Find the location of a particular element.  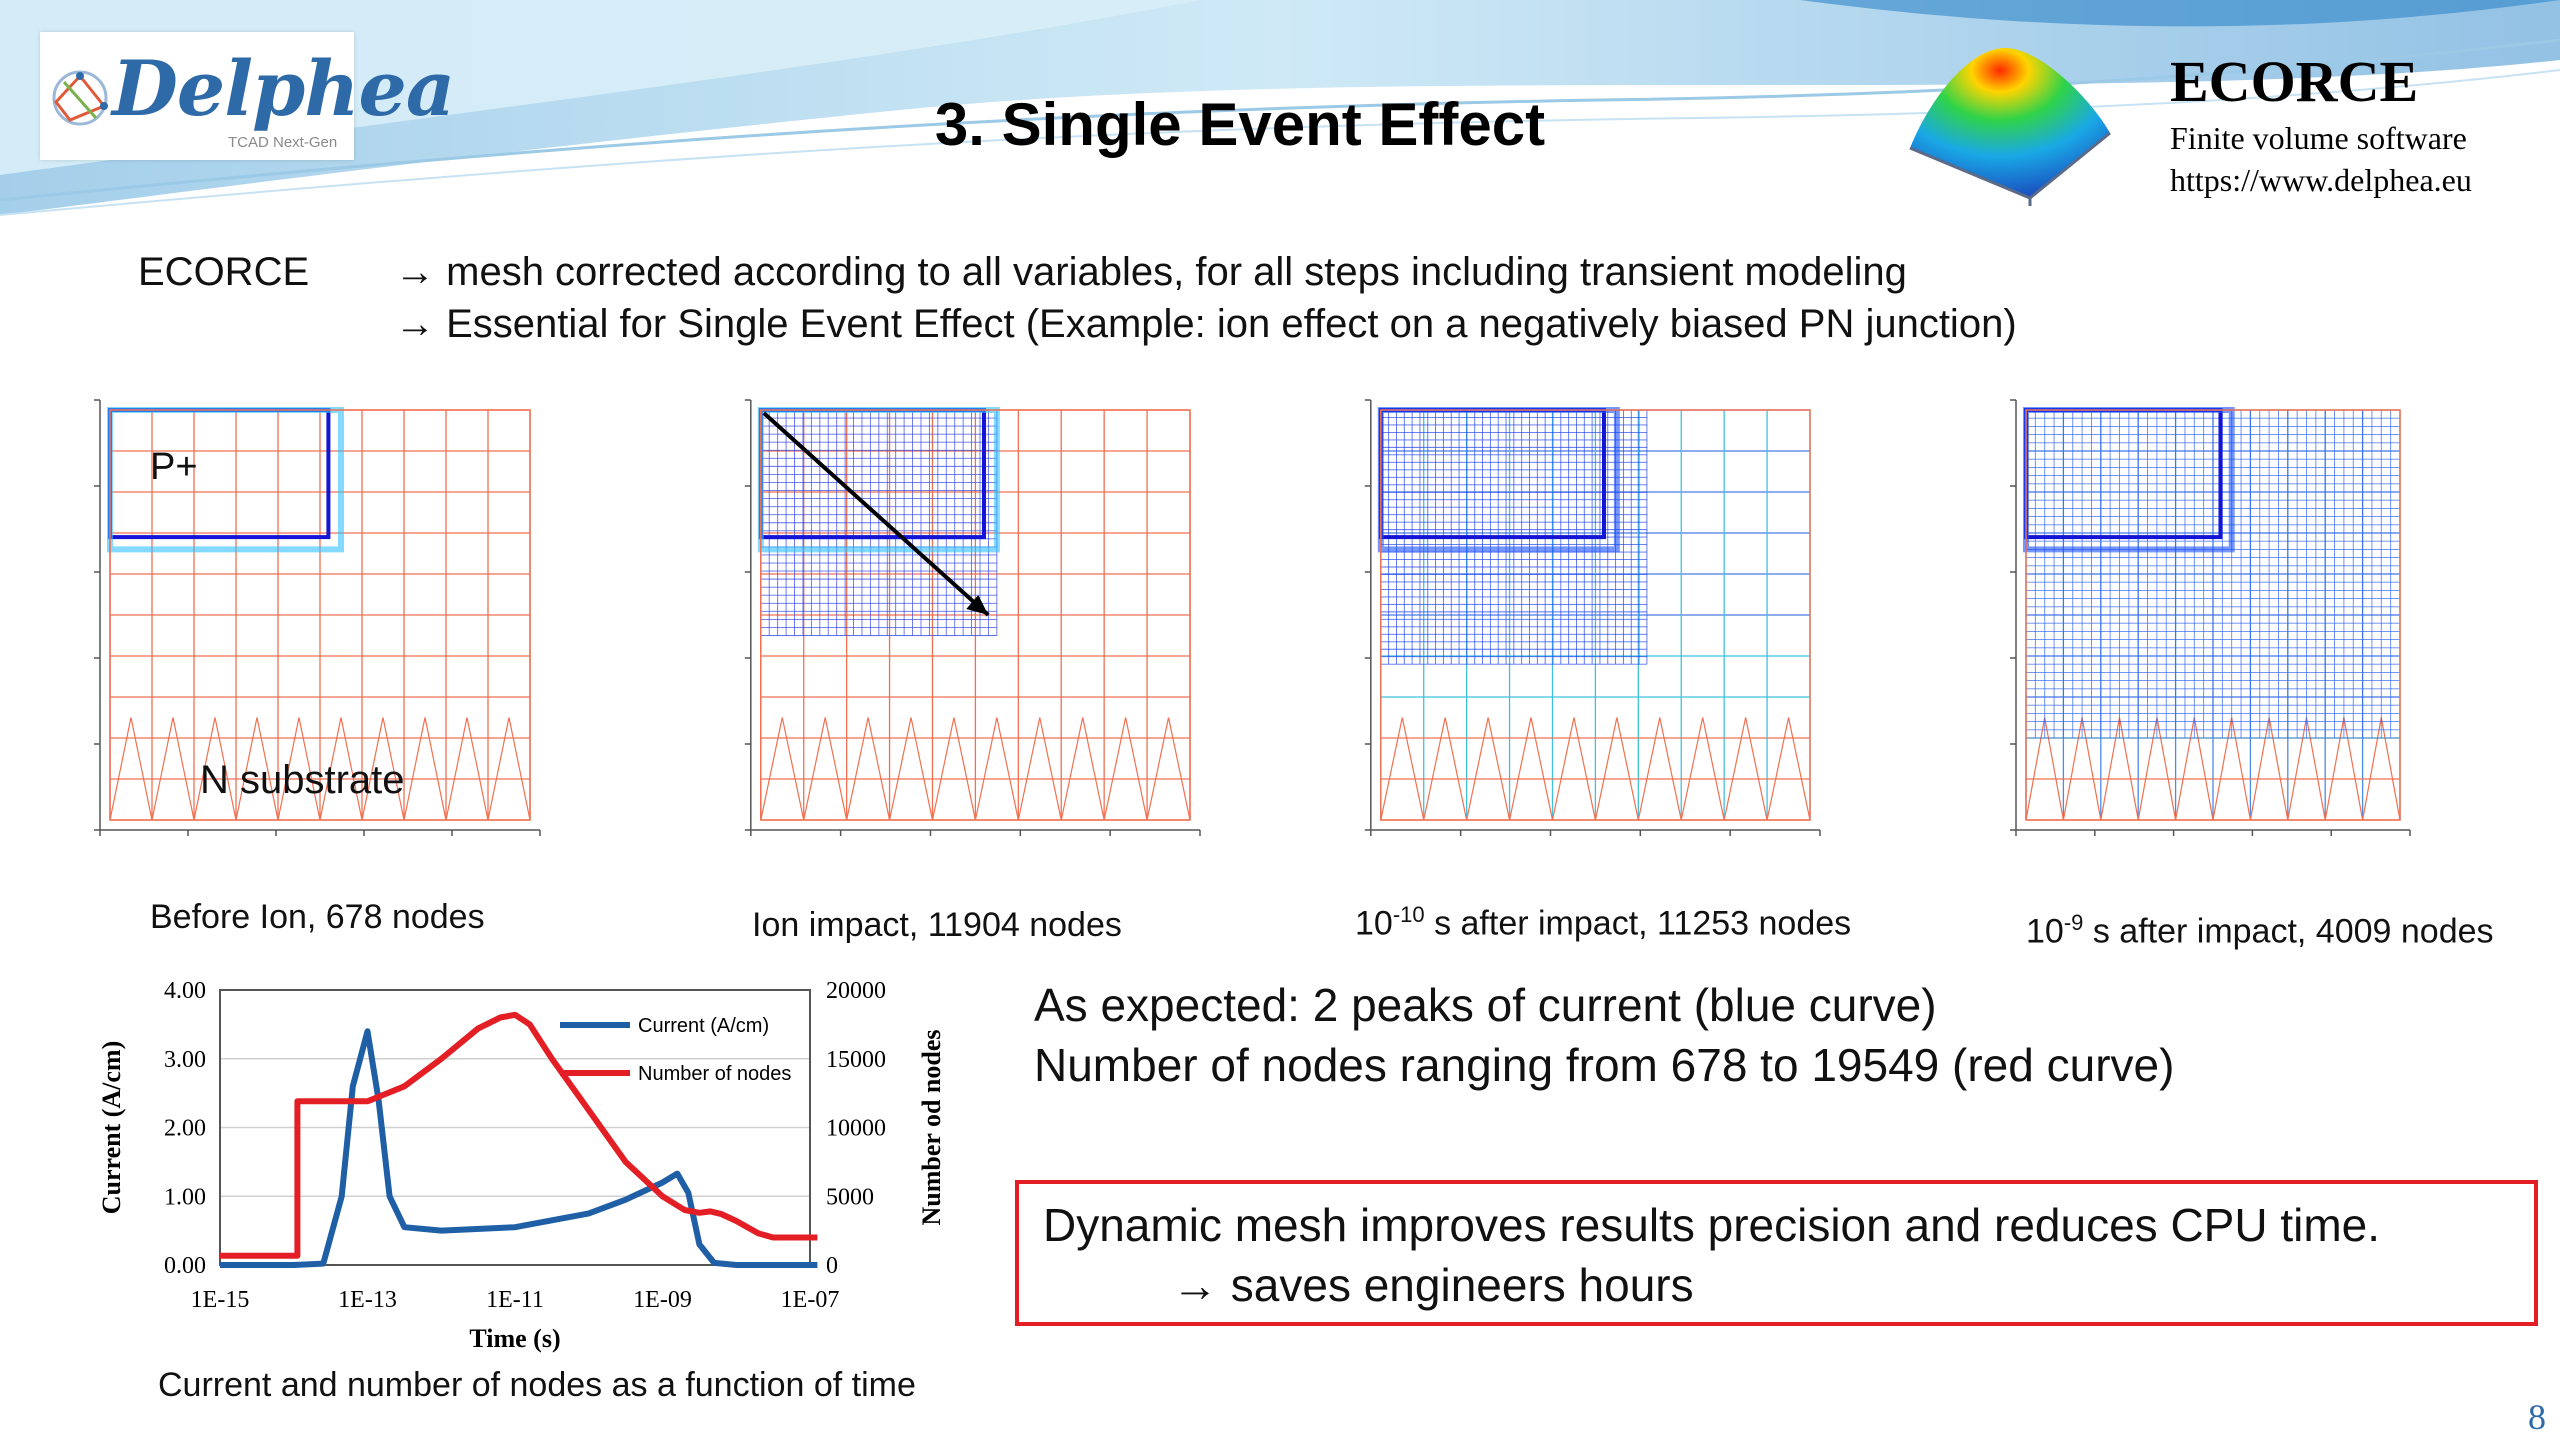

p-plus-label: P+ is located at coordinates (174, 467).